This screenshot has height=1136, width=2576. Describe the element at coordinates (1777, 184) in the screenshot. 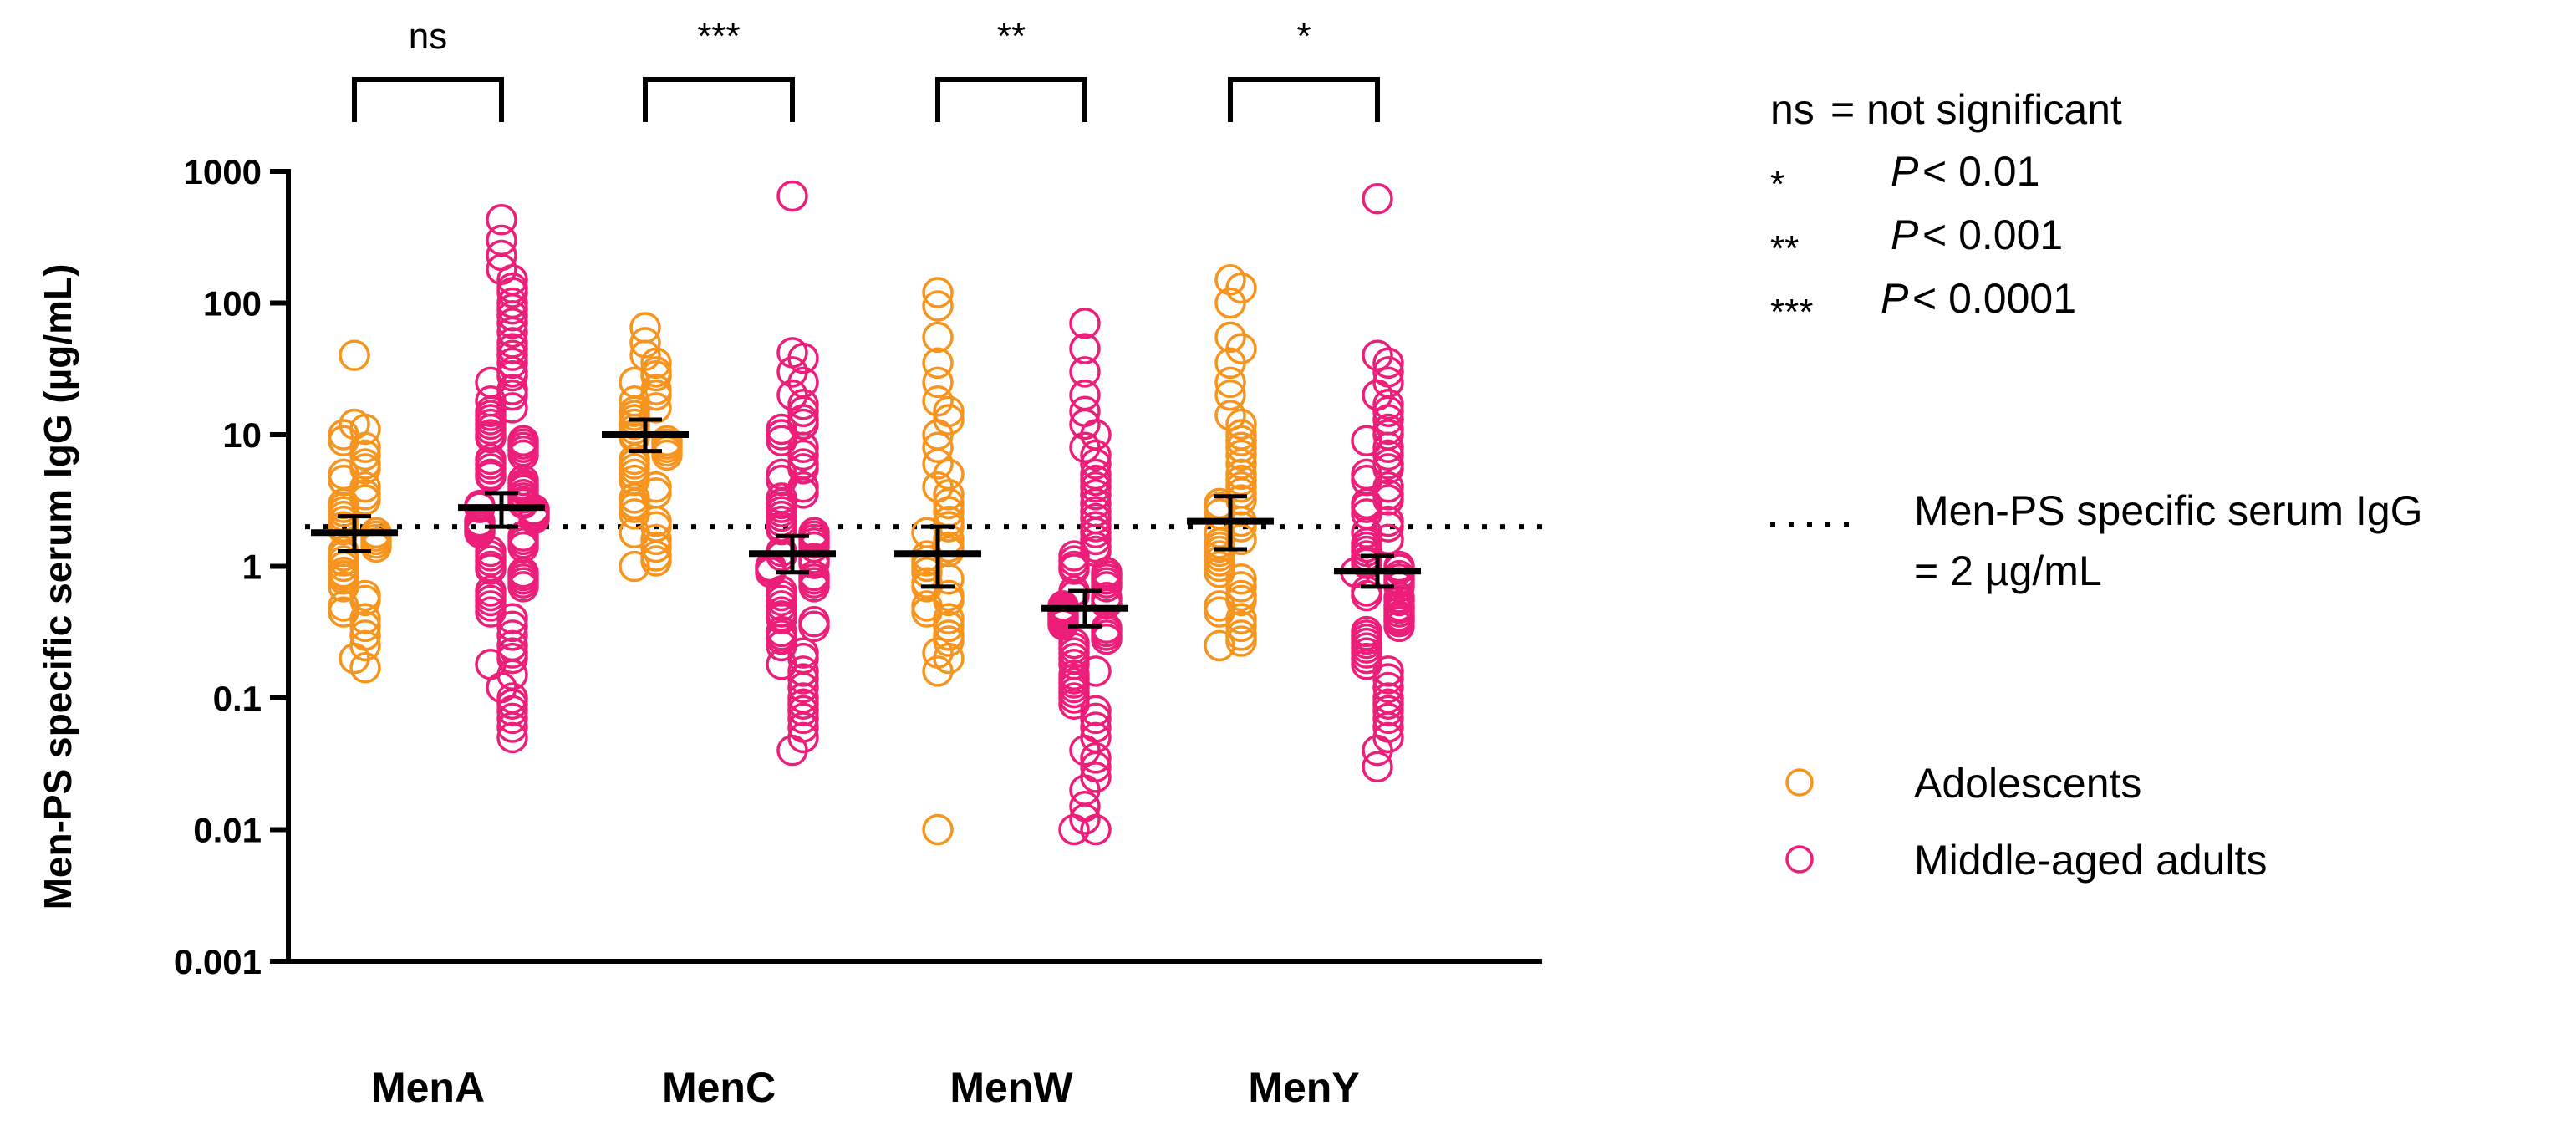

I see `sig-key-1star-symbol: *` at that location.